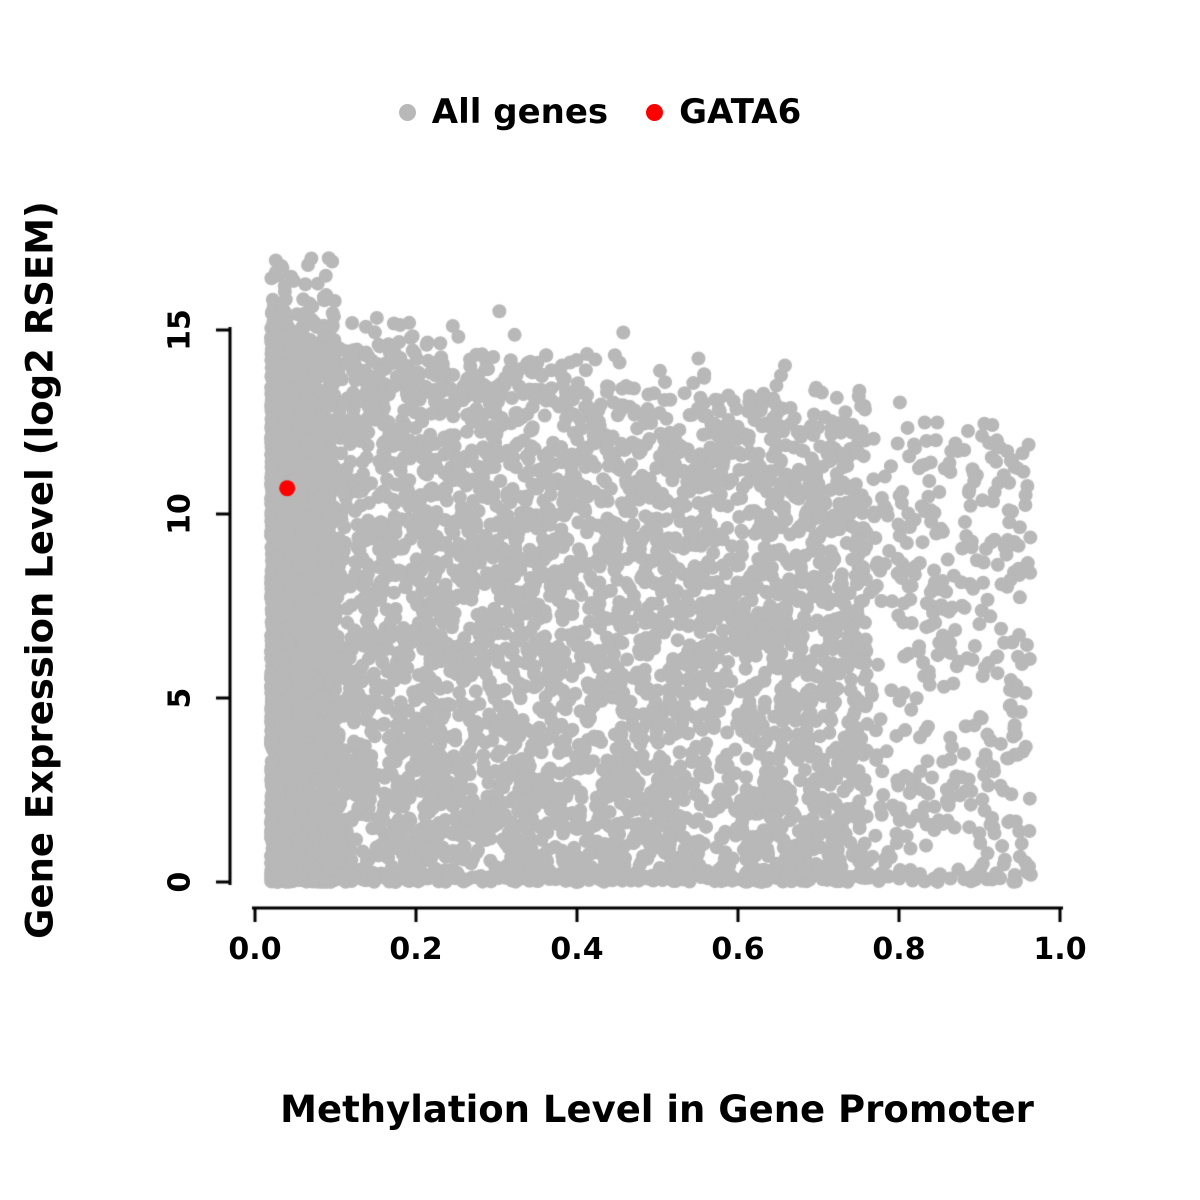 This screenshot has height=1200, width=1200. I want to click on y-axis-title: Gene Expression Level (log2 RSEM), so click(40, 570).